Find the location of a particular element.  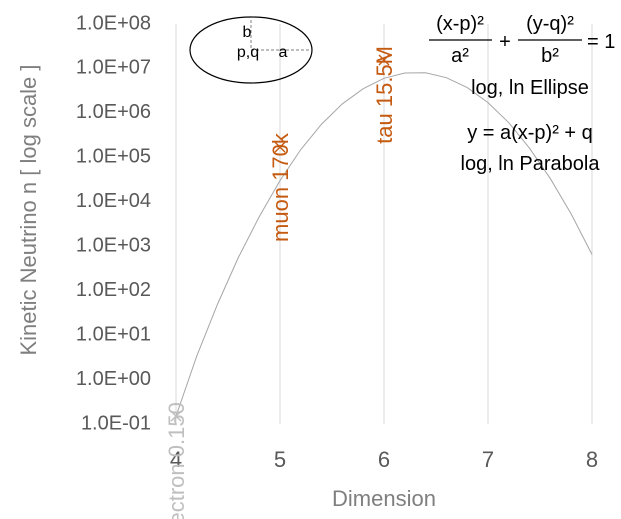

parabola-equation: y = a(x-p)² + q is located at coordinates (530, 133).